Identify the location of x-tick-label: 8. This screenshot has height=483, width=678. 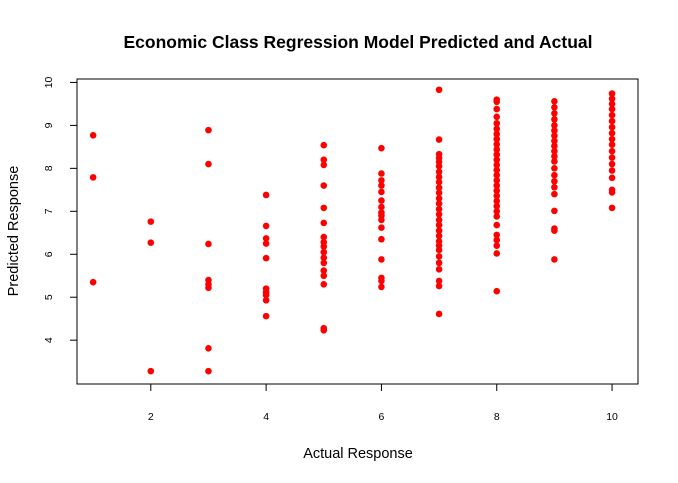
(497, 417).